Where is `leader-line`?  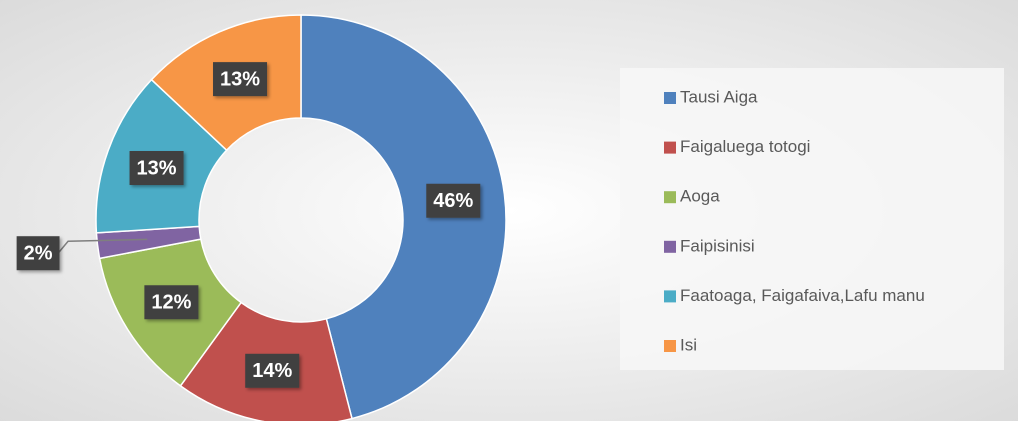
leader-line is located at coordinates (102, 246).